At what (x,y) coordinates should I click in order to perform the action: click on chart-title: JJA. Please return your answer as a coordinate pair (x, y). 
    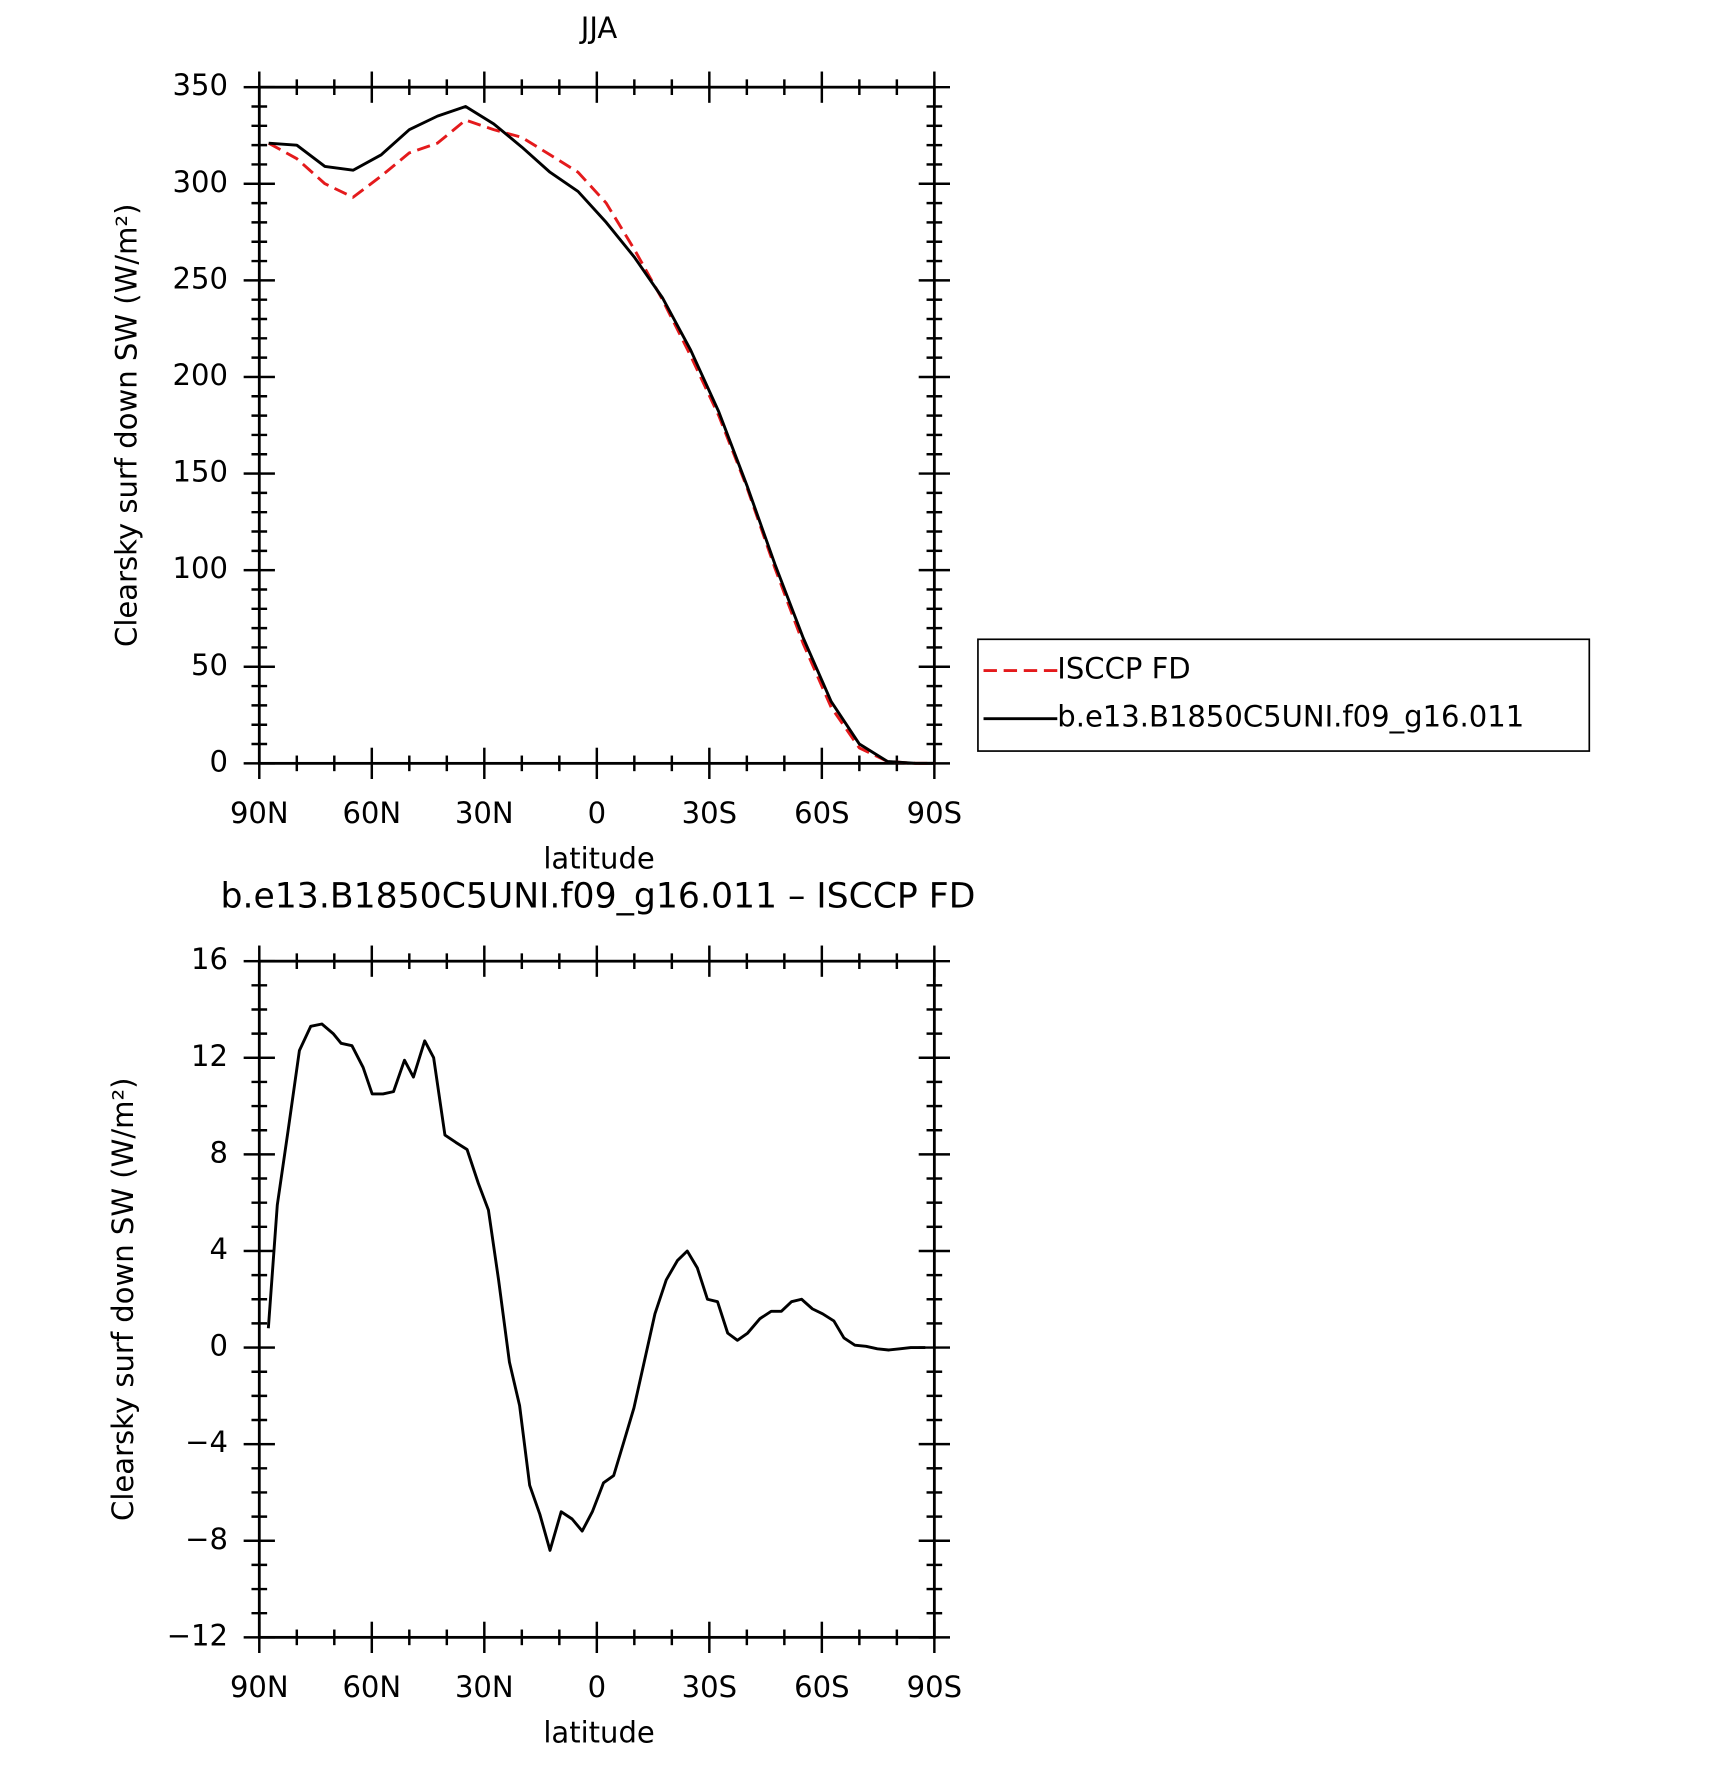
    Looking at the image, I should click on (598, 28).